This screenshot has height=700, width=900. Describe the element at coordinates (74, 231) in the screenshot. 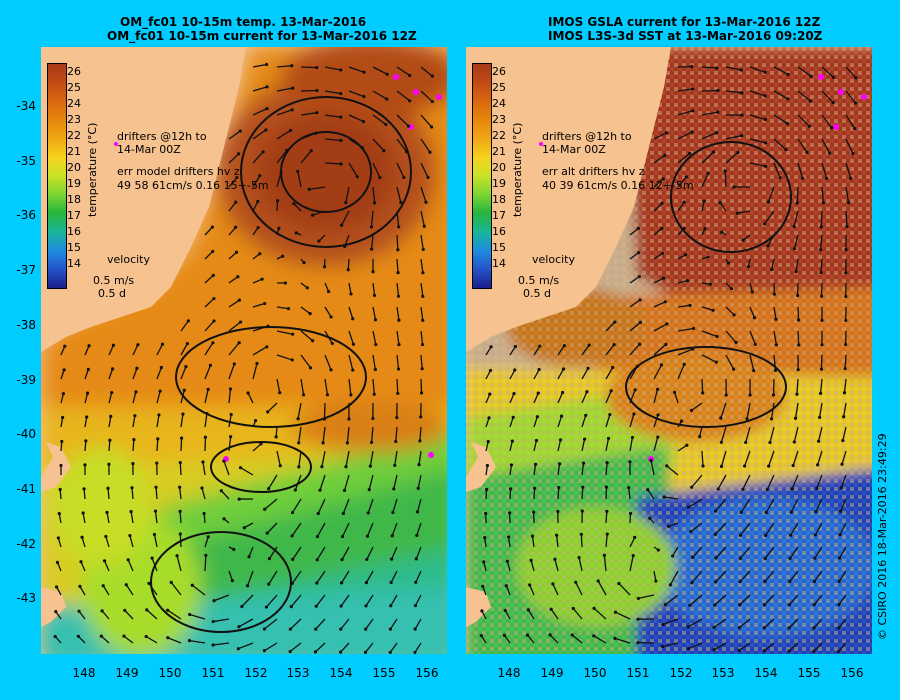

I see `colorbar-tick: 16` at that location.